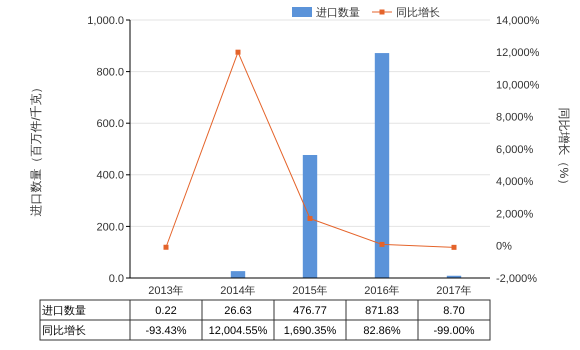 The image size is (580, 350). What do you see at coordinates (110, 124) in the screenshot?
I see `y-tick-label: 600.0` at bounding box center [110, 124].